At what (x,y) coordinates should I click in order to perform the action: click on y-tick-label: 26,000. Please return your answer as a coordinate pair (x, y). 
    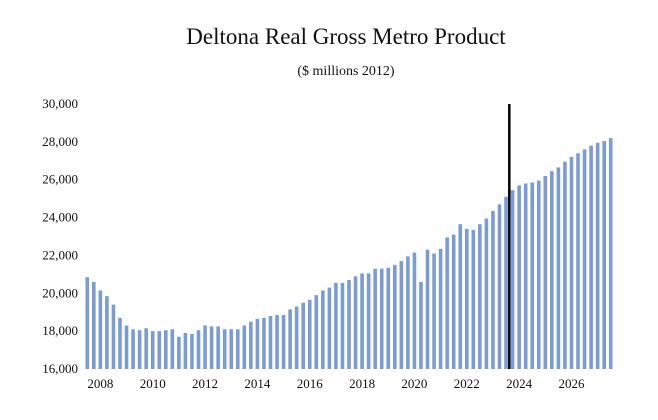
    Looking at the image, I should click on (60, 179).